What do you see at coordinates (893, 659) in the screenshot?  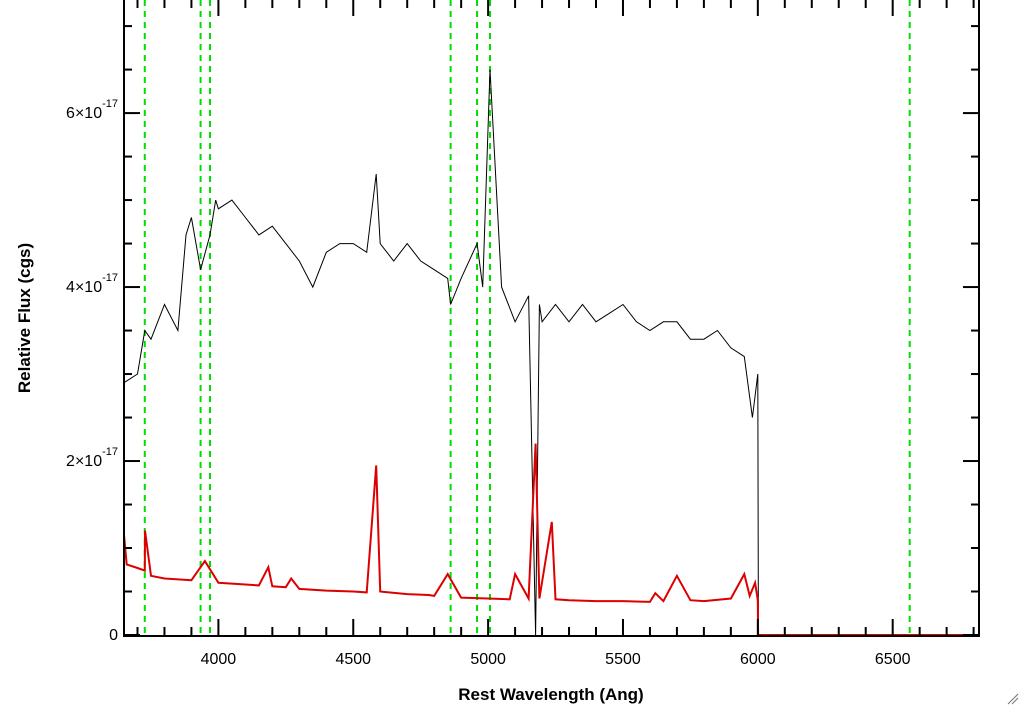 I see `x-tick-label: 6500` at bounding box center [893, 659].